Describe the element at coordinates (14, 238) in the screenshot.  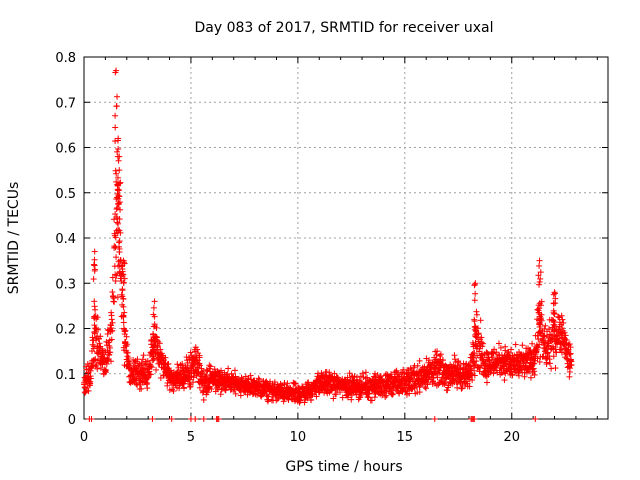
I see `y-axis-label: SRMTID / TECUs` at that location.